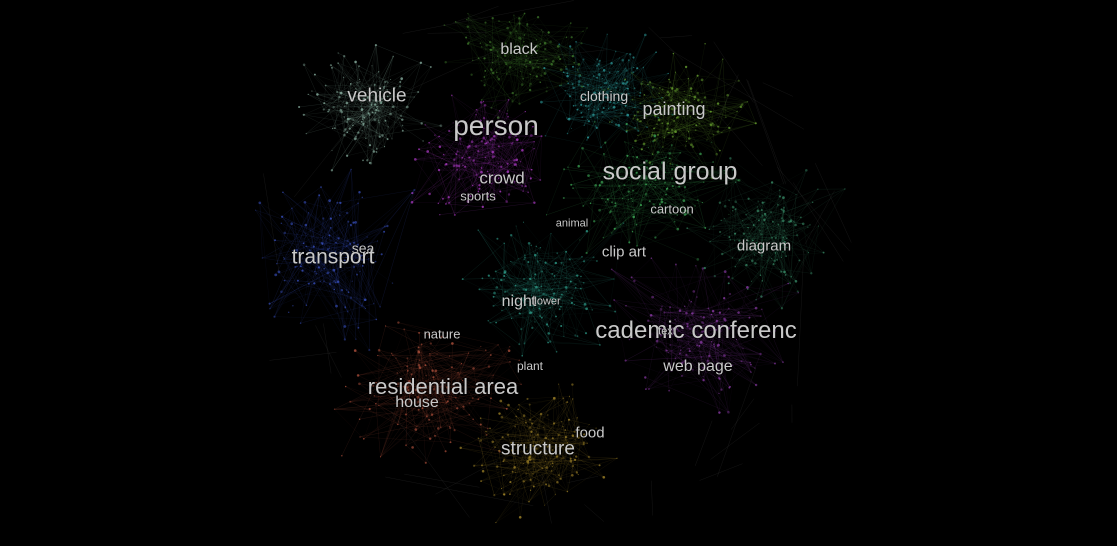  What do you see at coordinates (624, 252) in the screenshot?
I see `label-clip-art: clip art` at bounding box center [624, 252].